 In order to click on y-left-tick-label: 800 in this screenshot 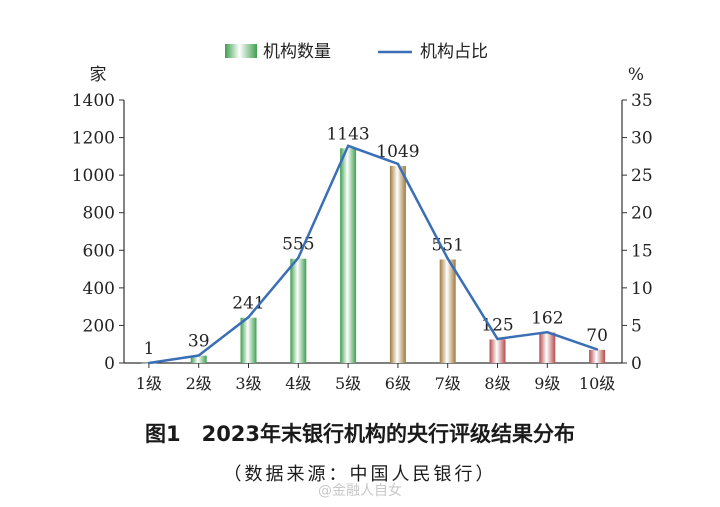, I will do `click(99, 214)`.